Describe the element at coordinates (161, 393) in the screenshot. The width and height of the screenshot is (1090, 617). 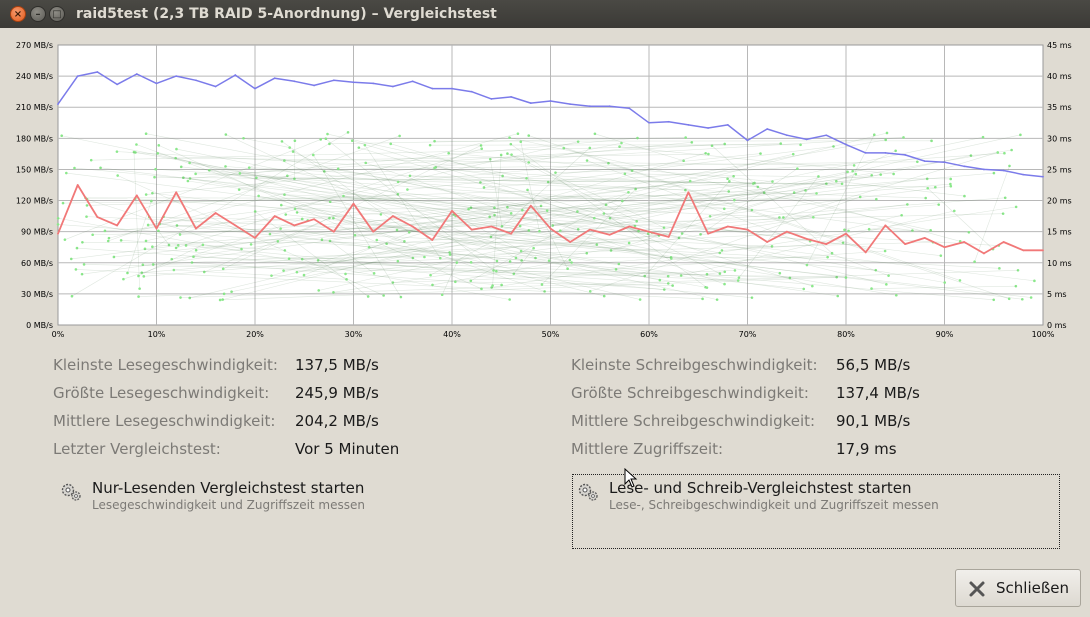
I see `max-read-label: Größte Lesegeschwindigkeit:` at that location.